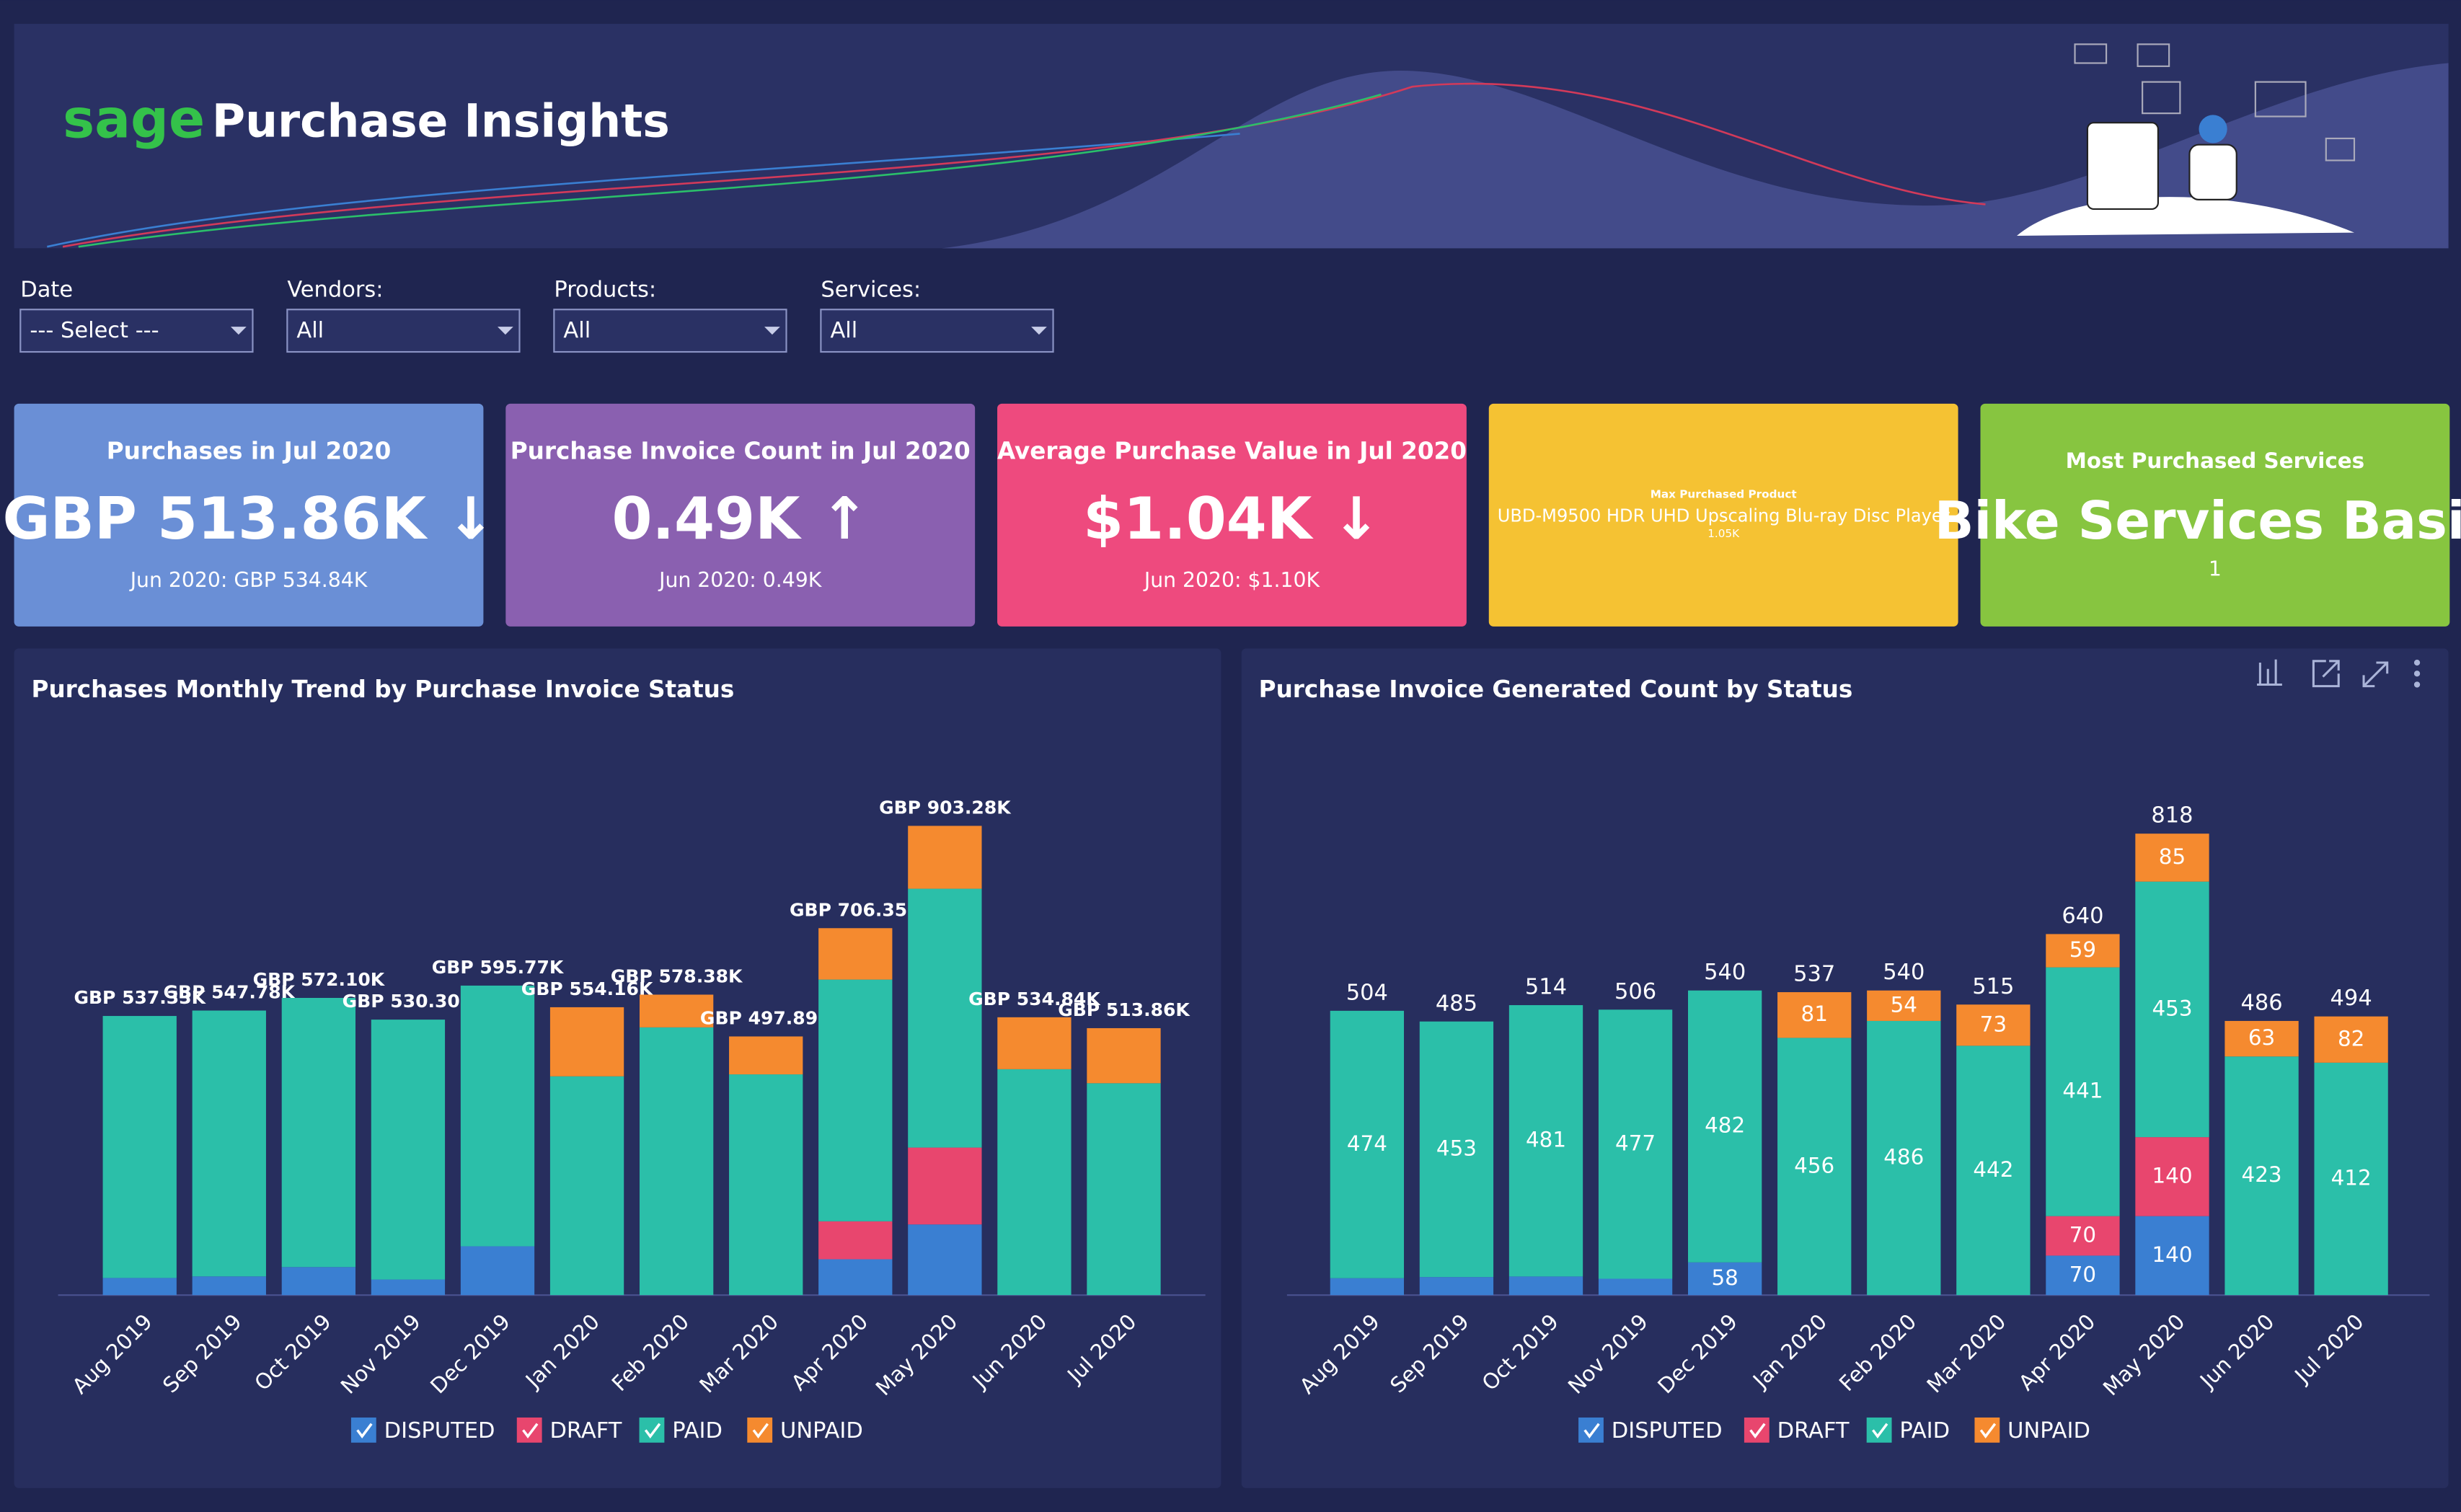 The image size is (2461, 1512). I want to click on total-label: 515, so click(1993, 986).